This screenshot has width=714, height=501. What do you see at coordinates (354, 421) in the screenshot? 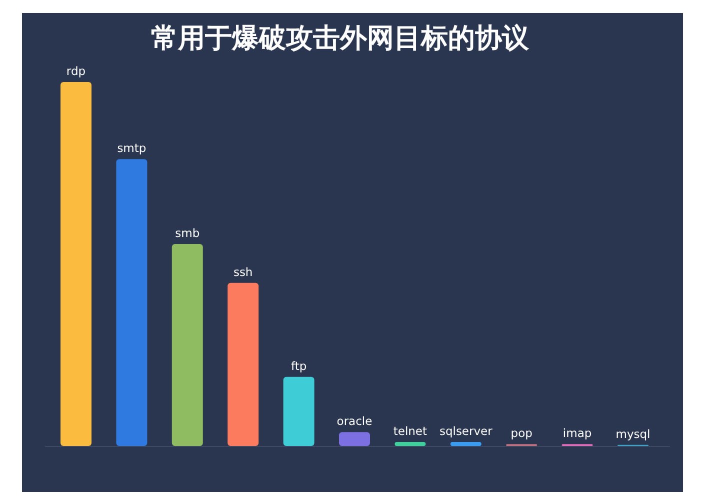
I see `x-tick-label: oracle` at bounding box center [354, 421].